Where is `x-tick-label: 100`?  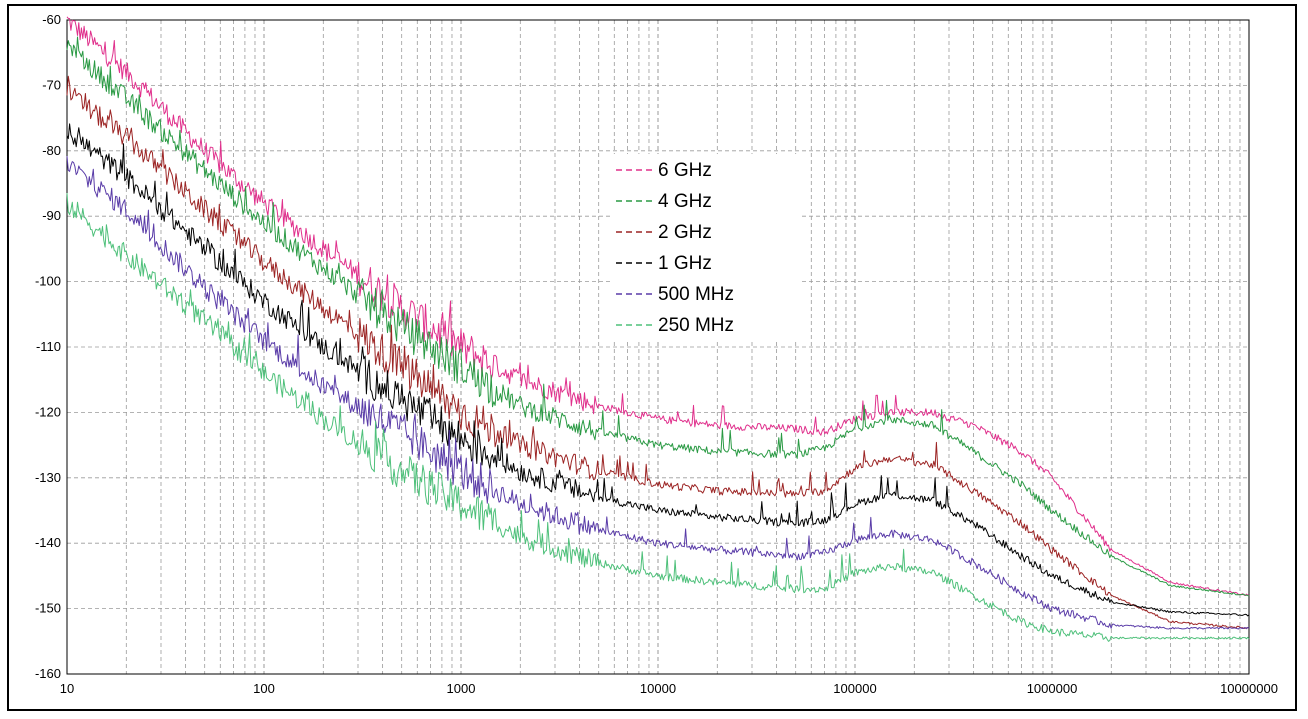 x-tick-label: 100 is located at coordinates (264, 688).